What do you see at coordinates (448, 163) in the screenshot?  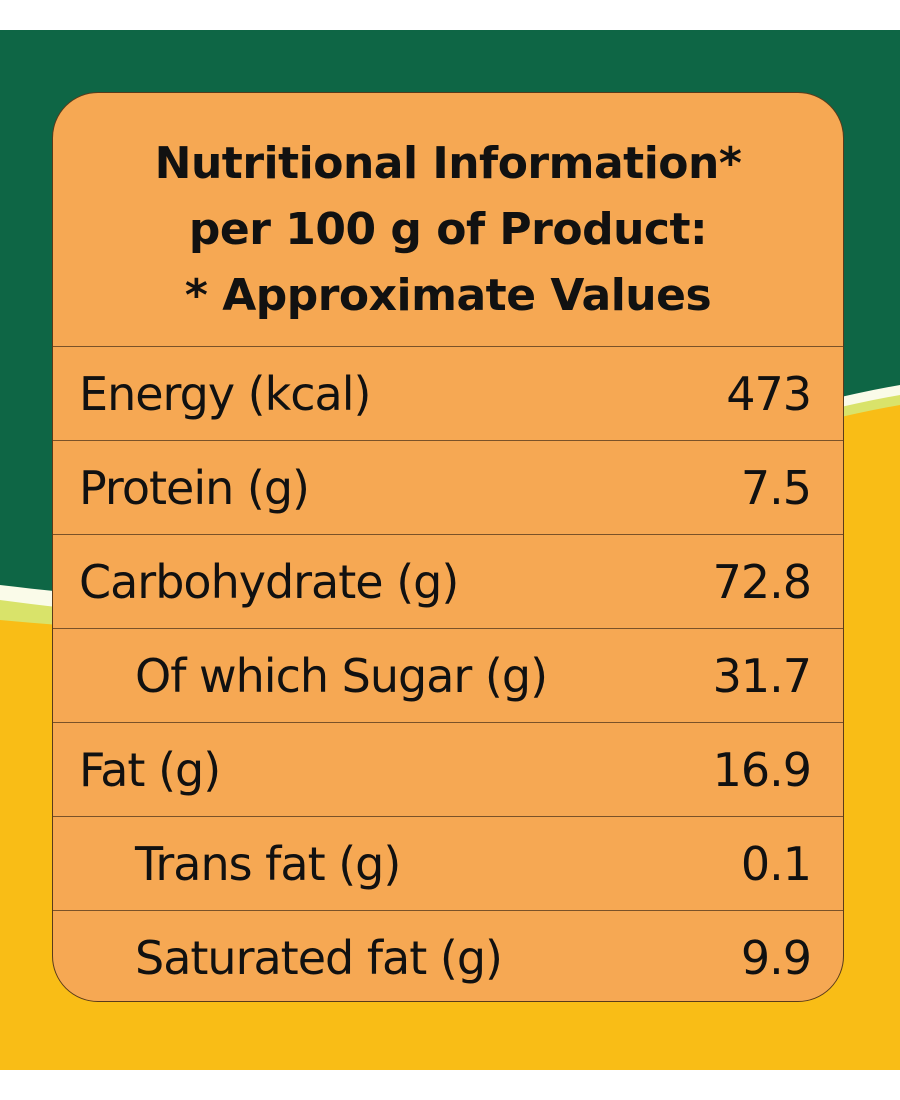 I see `header-title: Nutritional Information*` at bounding box center [448, 163].